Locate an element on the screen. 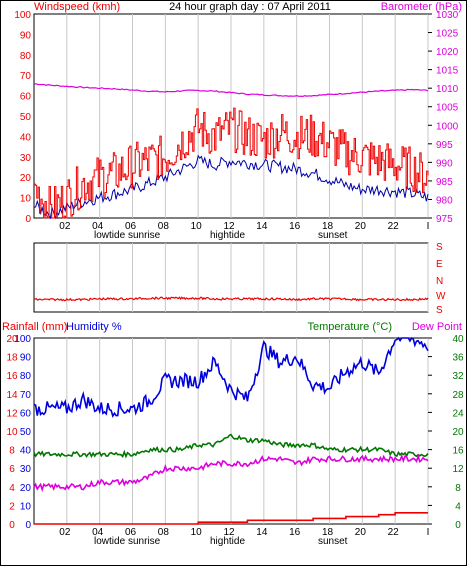  p3-xtick-10: 10 is located at coordinates (197, 532).